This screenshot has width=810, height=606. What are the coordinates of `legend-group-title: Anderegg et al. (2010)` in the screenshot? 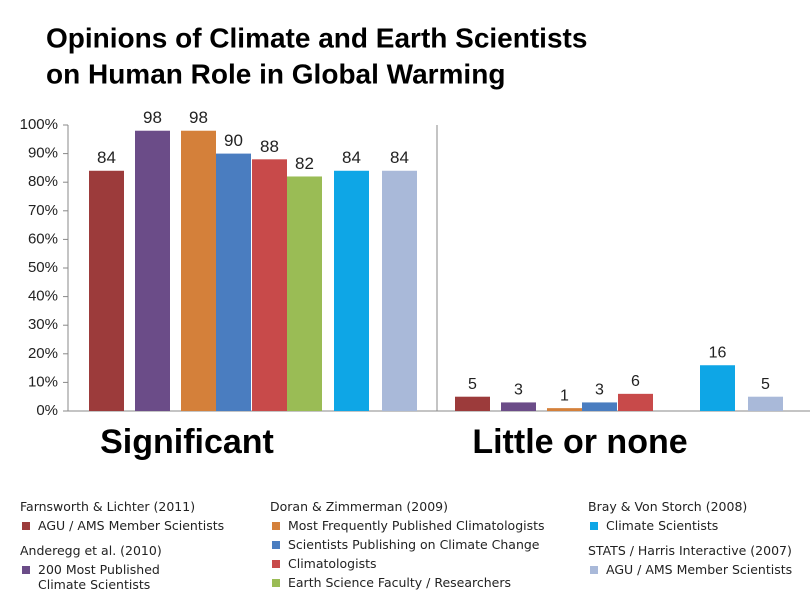 It's located at (91, 550).